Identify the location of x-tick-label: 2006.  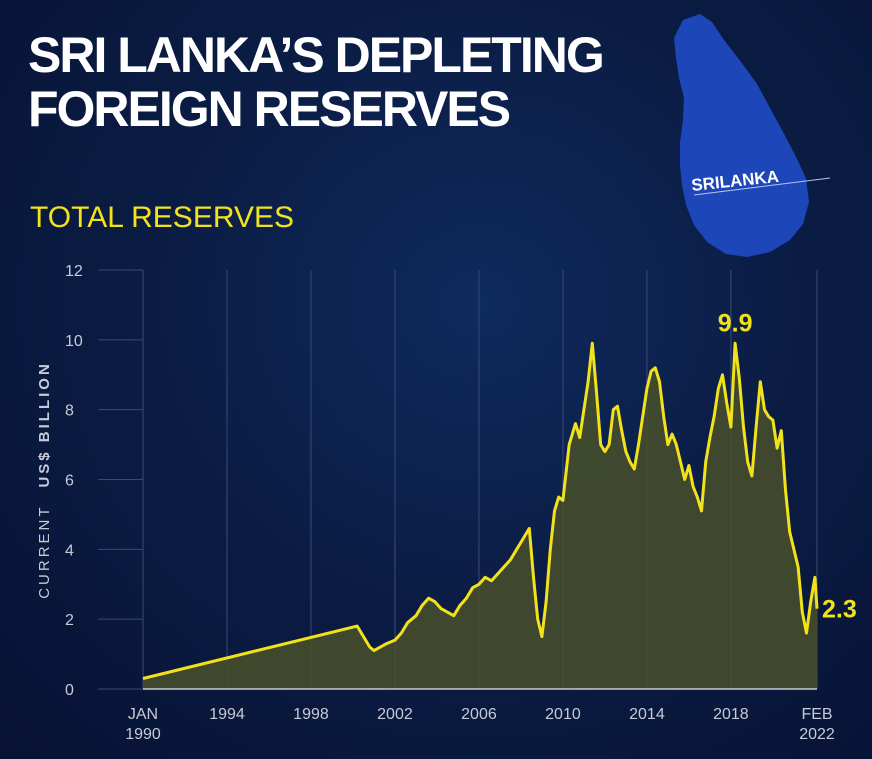
(479, 714).